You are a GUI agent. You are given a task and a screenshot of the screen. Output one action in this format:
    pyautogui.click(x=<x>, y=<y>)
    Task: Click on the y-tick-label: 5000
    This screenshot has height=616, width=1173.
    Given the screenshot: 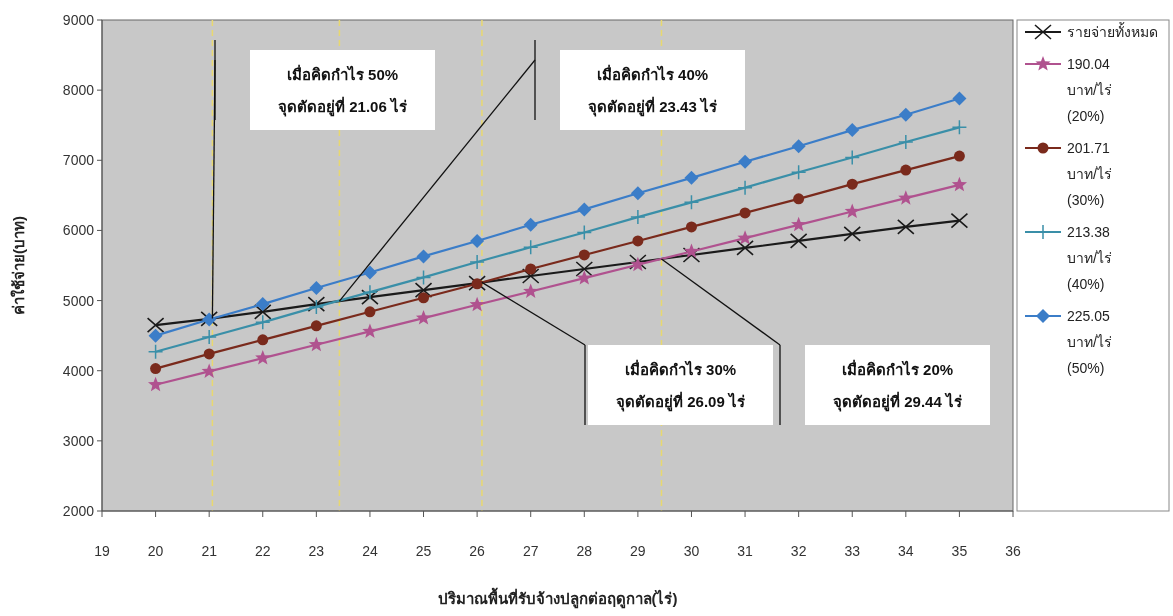 What is the action you would take?
    pyautogui.click(x=78, y=300)
    